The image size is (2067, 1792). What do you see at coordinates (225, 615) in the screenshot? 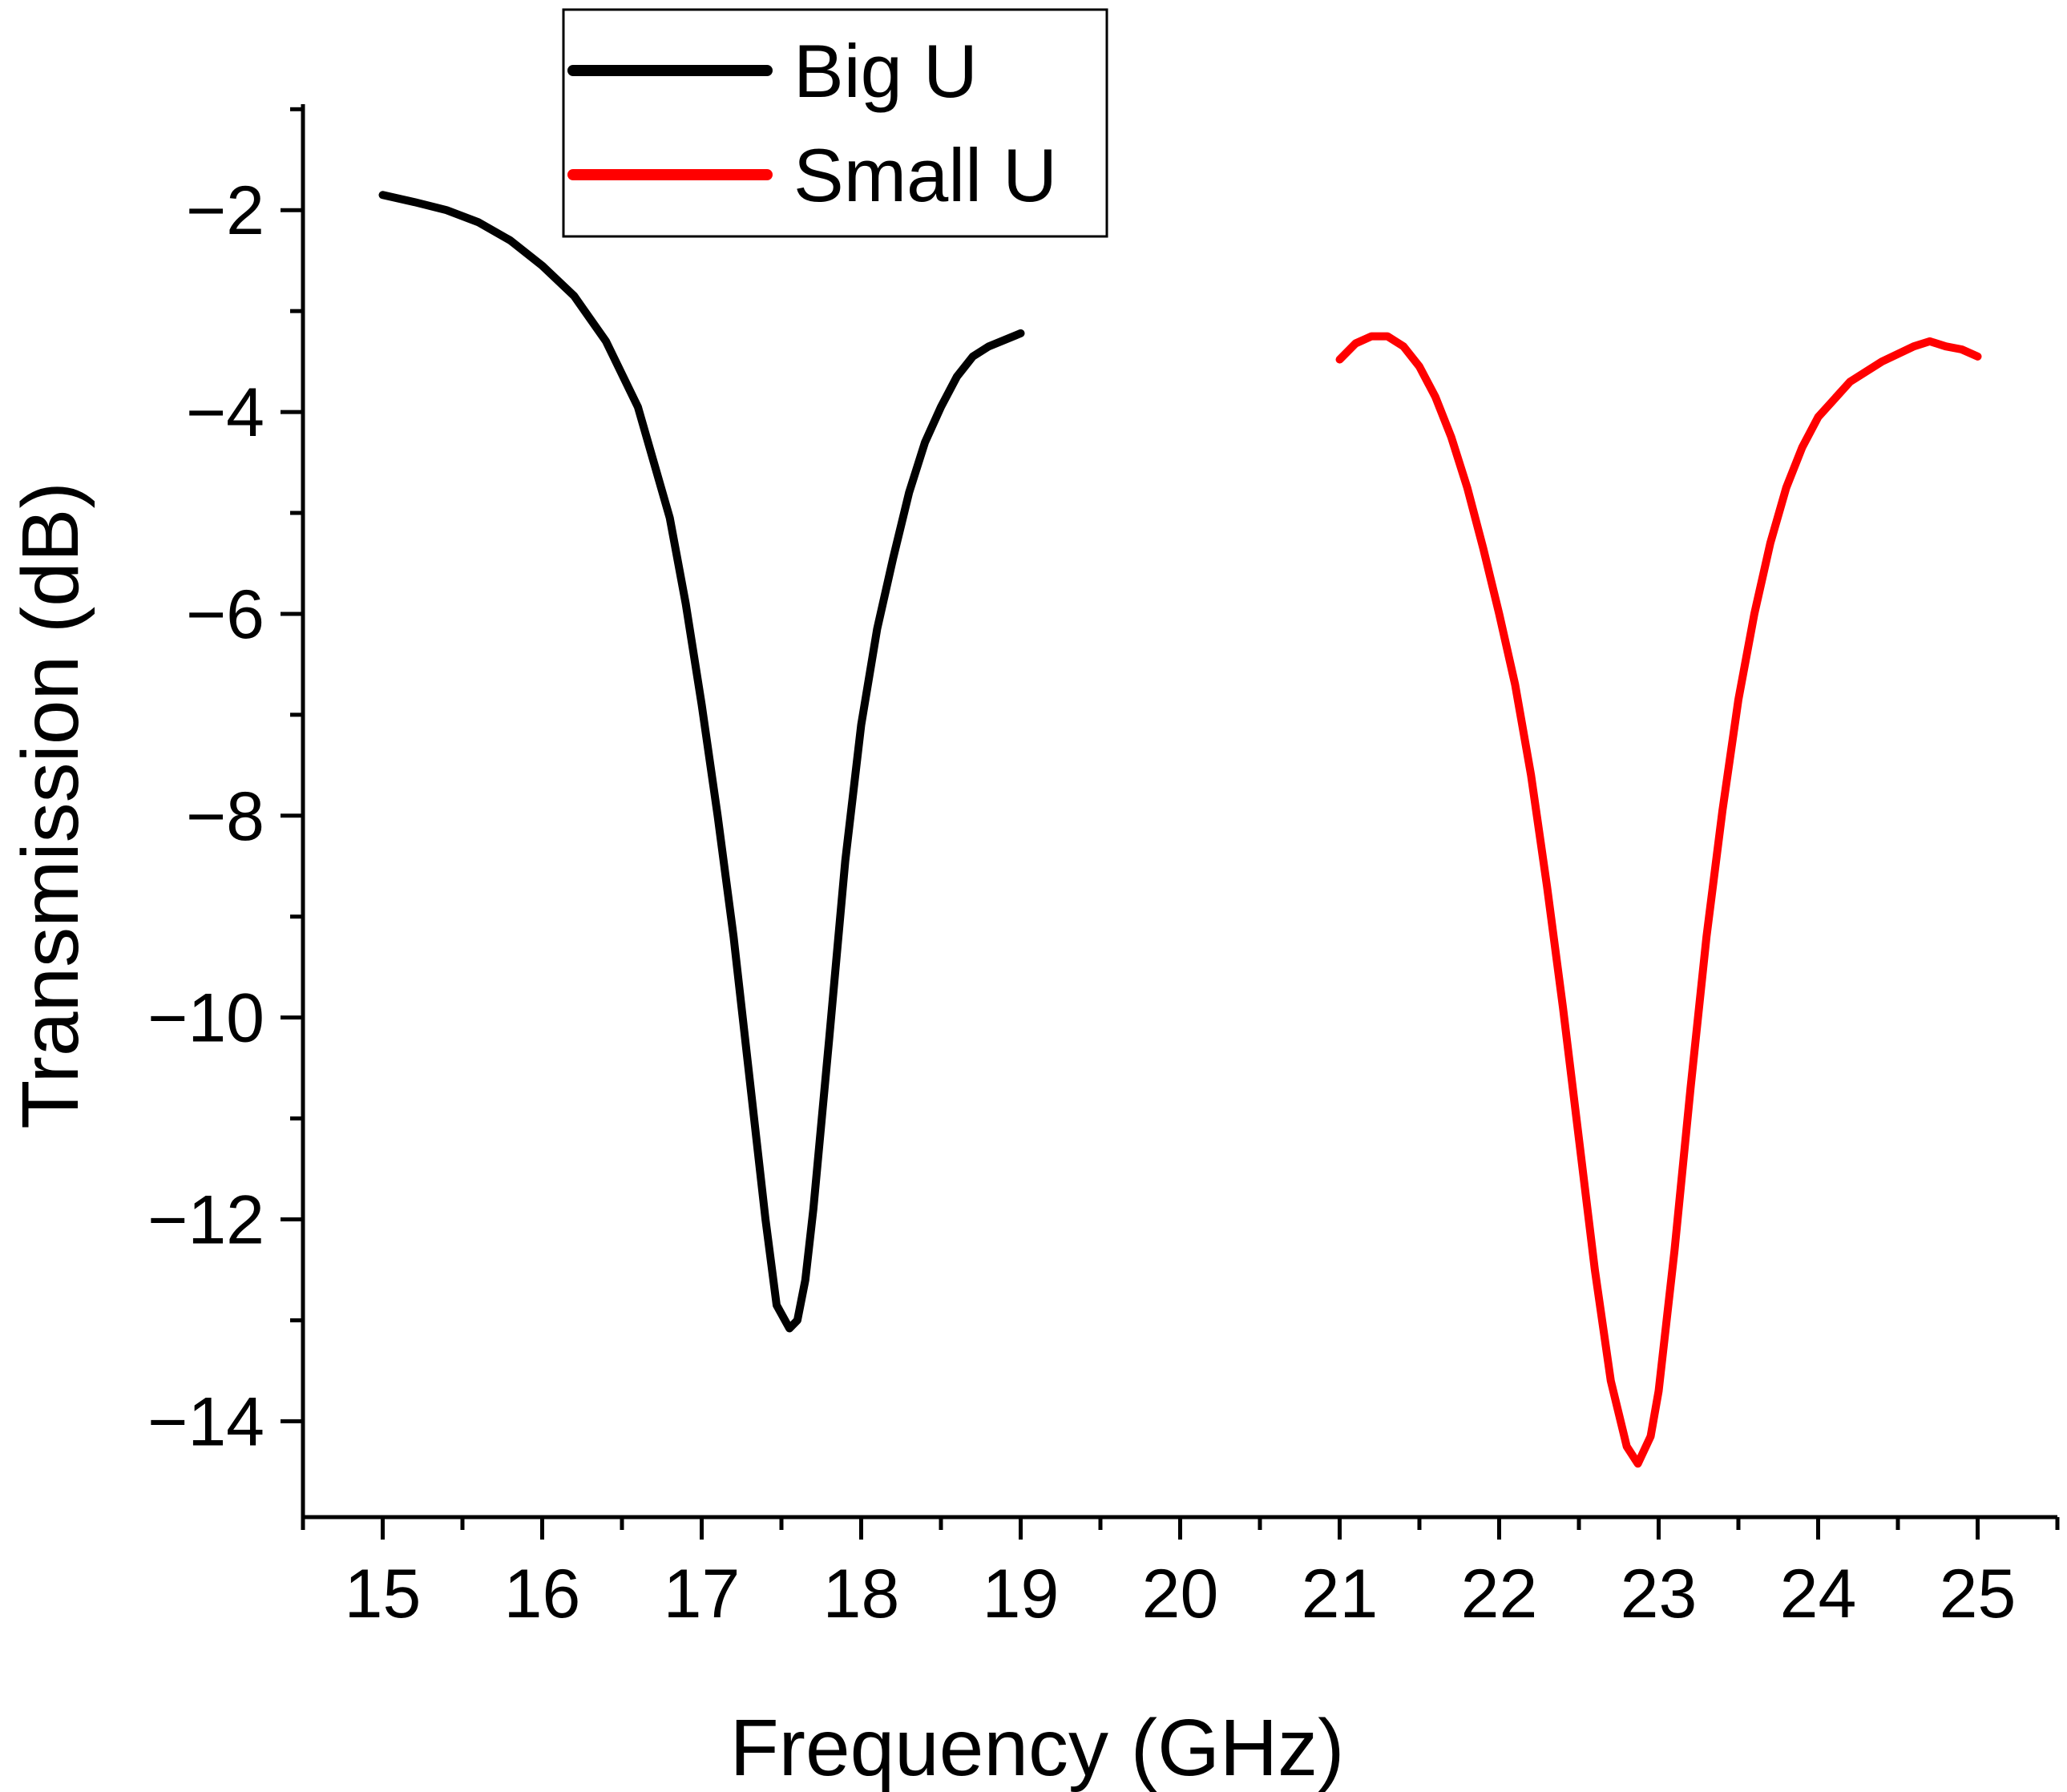
I see `y-tick-label: −6` at bounding box center [225, 615].